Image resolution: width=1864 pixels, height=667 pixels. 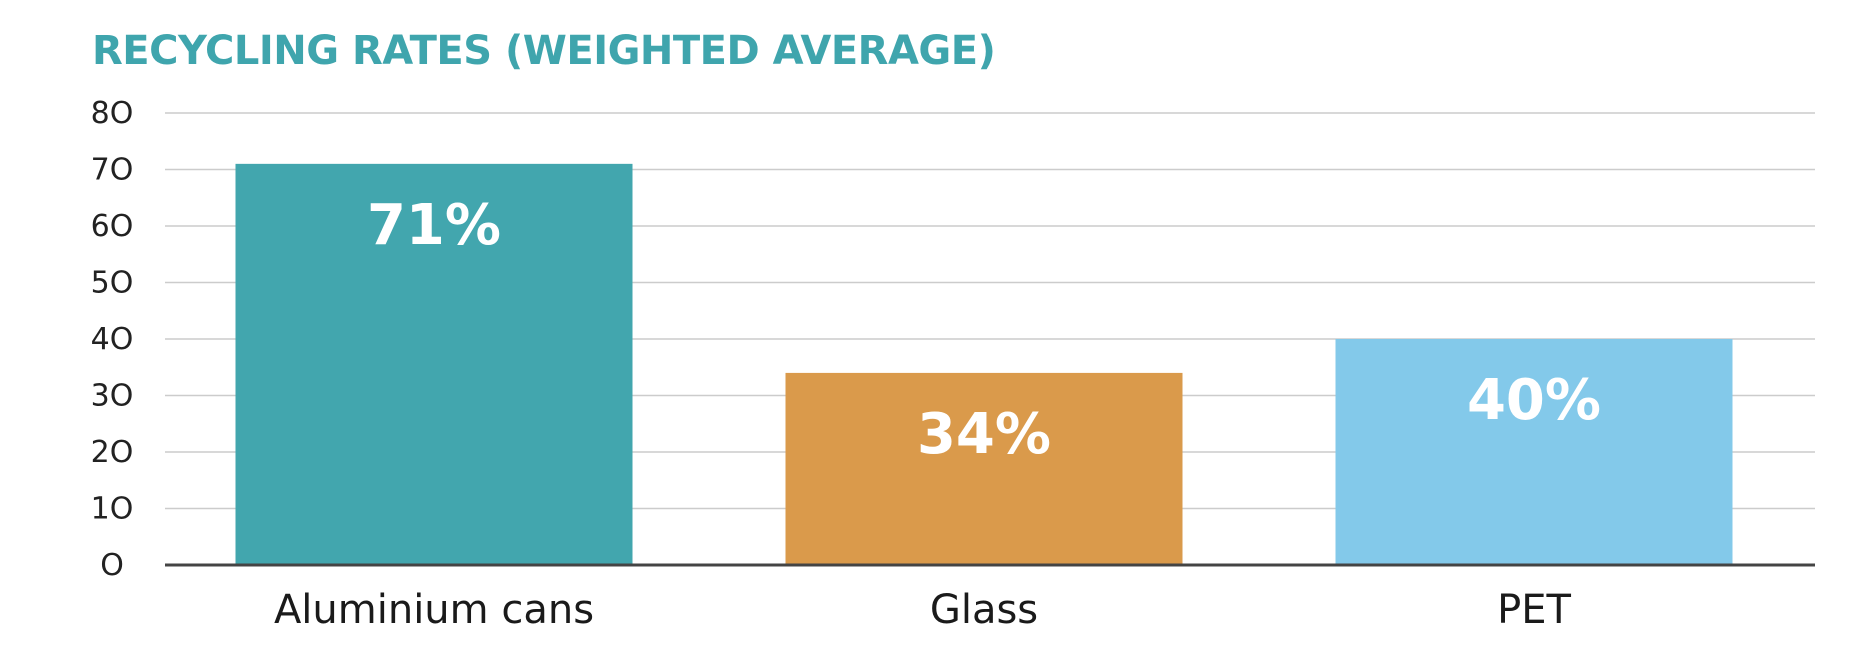 I want to click on y-tick-label: 4O, so click(x=112, y=339).